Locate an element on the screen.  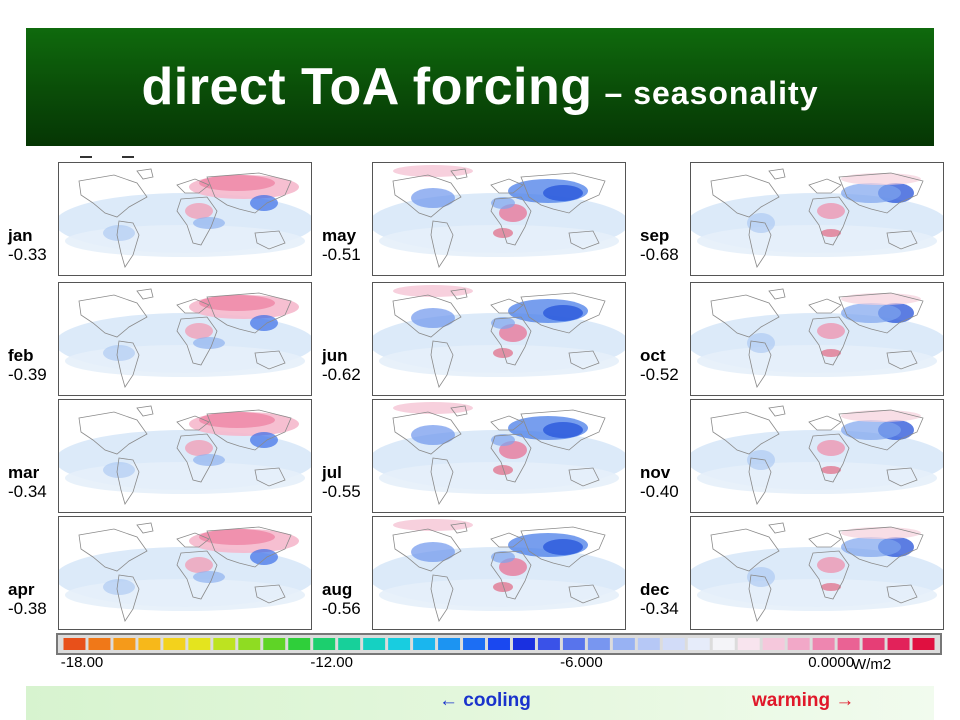
colorbar-swatches is located at coordinates (499, 644).